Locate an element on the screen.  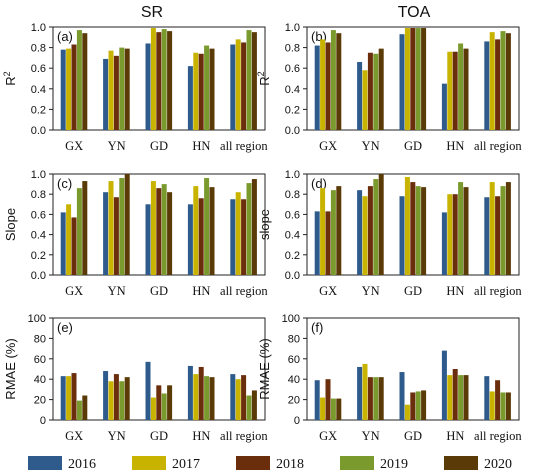
y-axis-label: RMAE (%) is located at coordinates (264, 368).